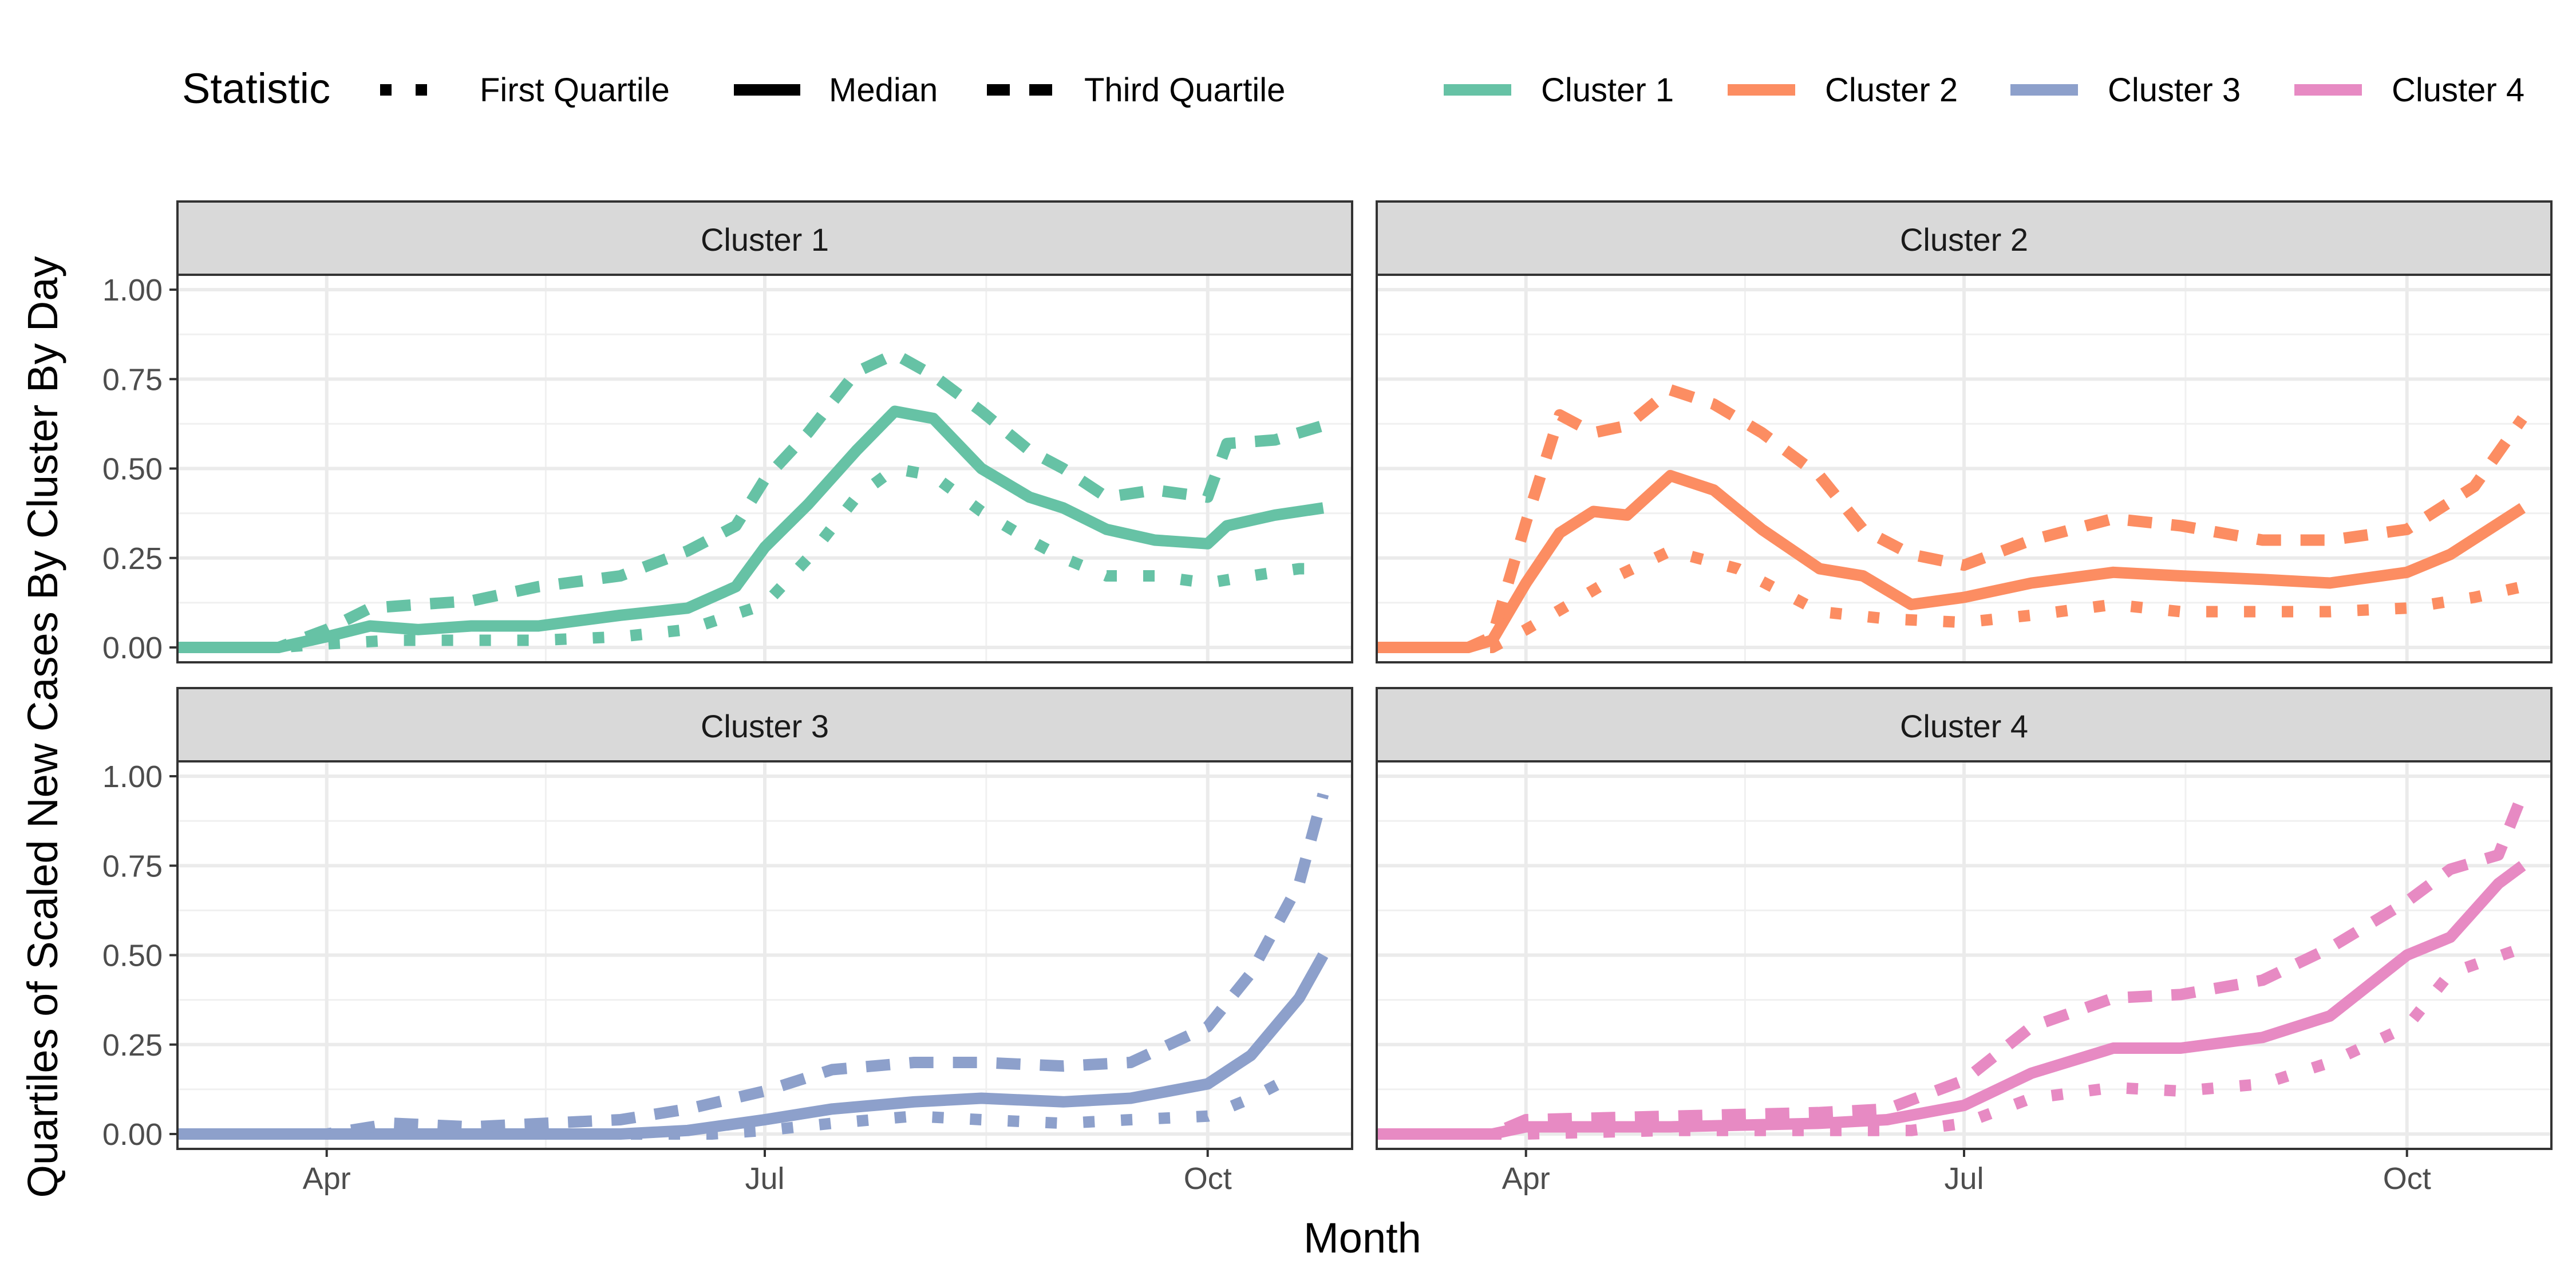  What do you see at coordinates (1607, 90) in the screenshot?
I see `legend-label-cluster-1: Cluster 1` at bounding box center [1607, 90].